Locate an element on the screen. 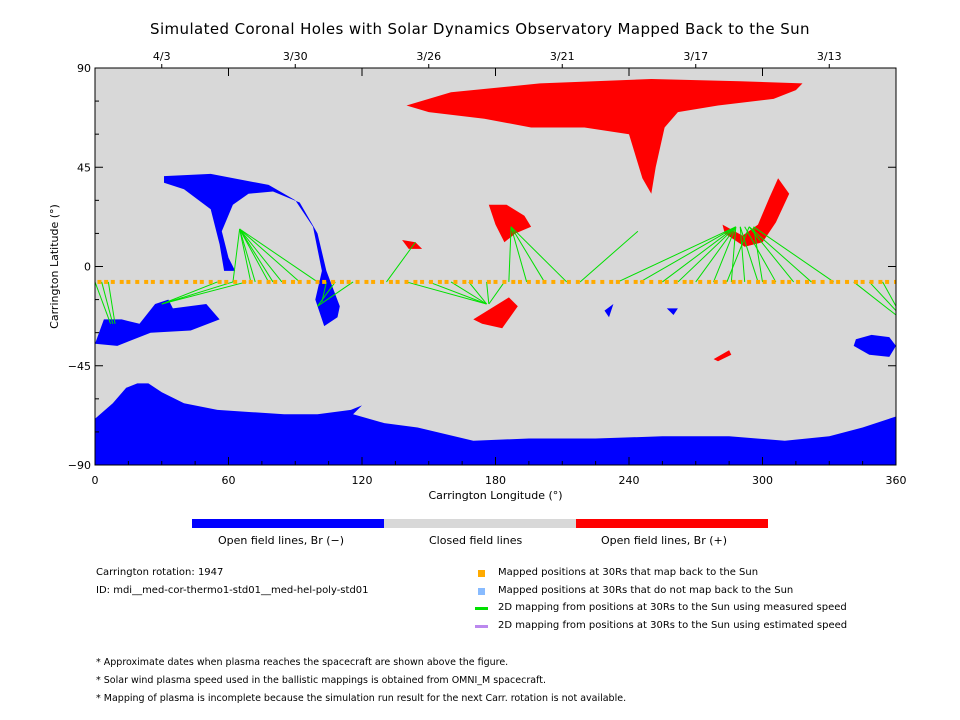 The image size is (960, 720). y-tick-label-2: 0 is located at coordinates (87, 267).